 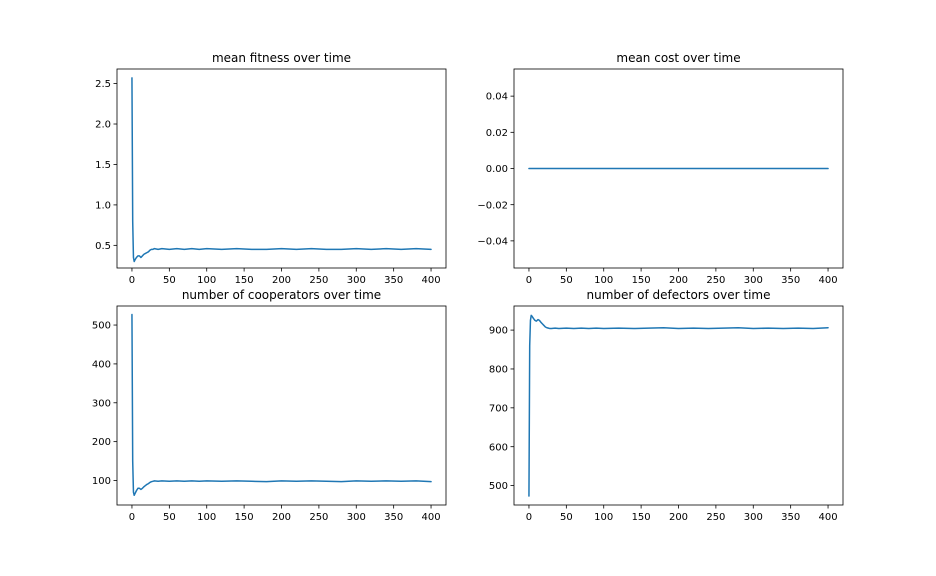 What do you see at coordinates (103, 125) in the screenshot?
I see `y-tick-label: 2.0` at bounding box center [103, 125].